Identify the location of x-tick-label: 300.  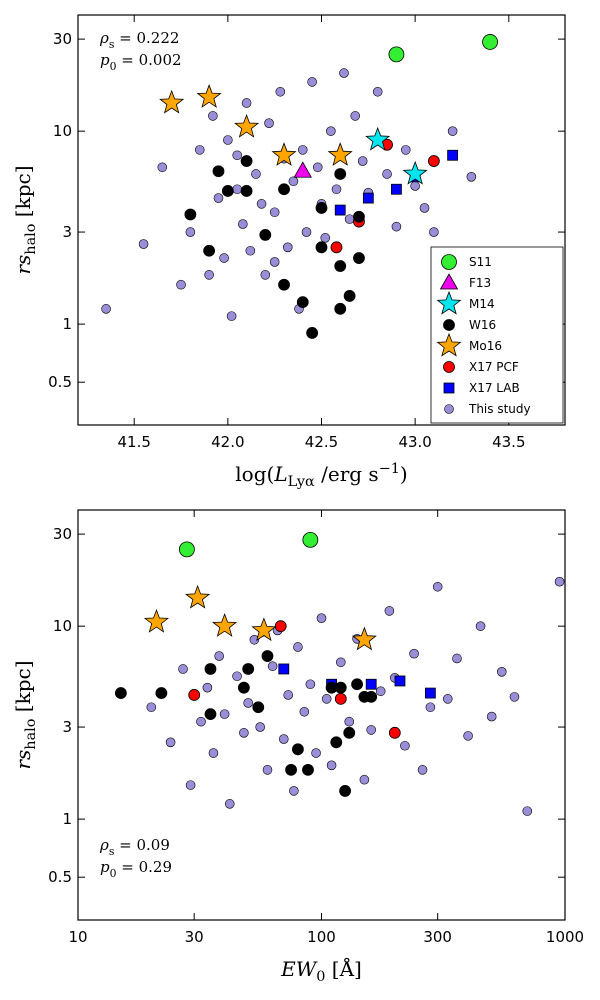
(437, 937).